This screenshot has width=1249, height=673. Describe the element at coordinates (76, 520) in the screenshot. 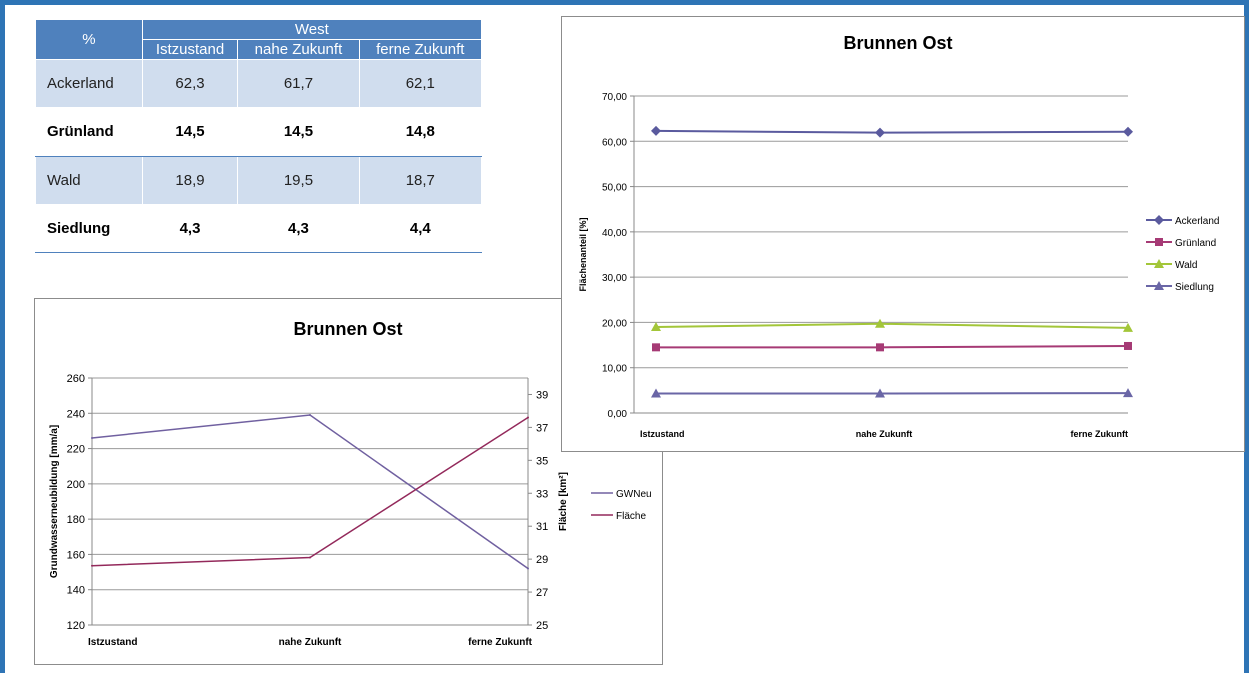

I see `y-tick-label: 180` at that location.